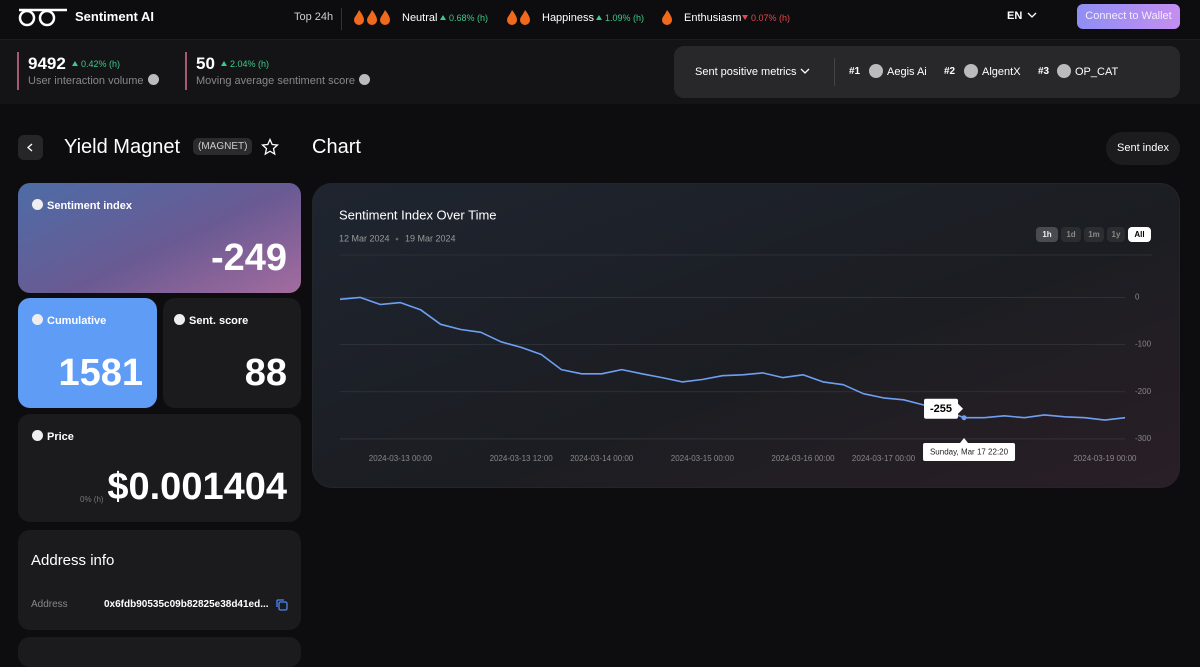  What do you see at coordinates (1143, 438) in the screenshot?
I see `y-tick-label: -300` at bounding box center [1143, 438].